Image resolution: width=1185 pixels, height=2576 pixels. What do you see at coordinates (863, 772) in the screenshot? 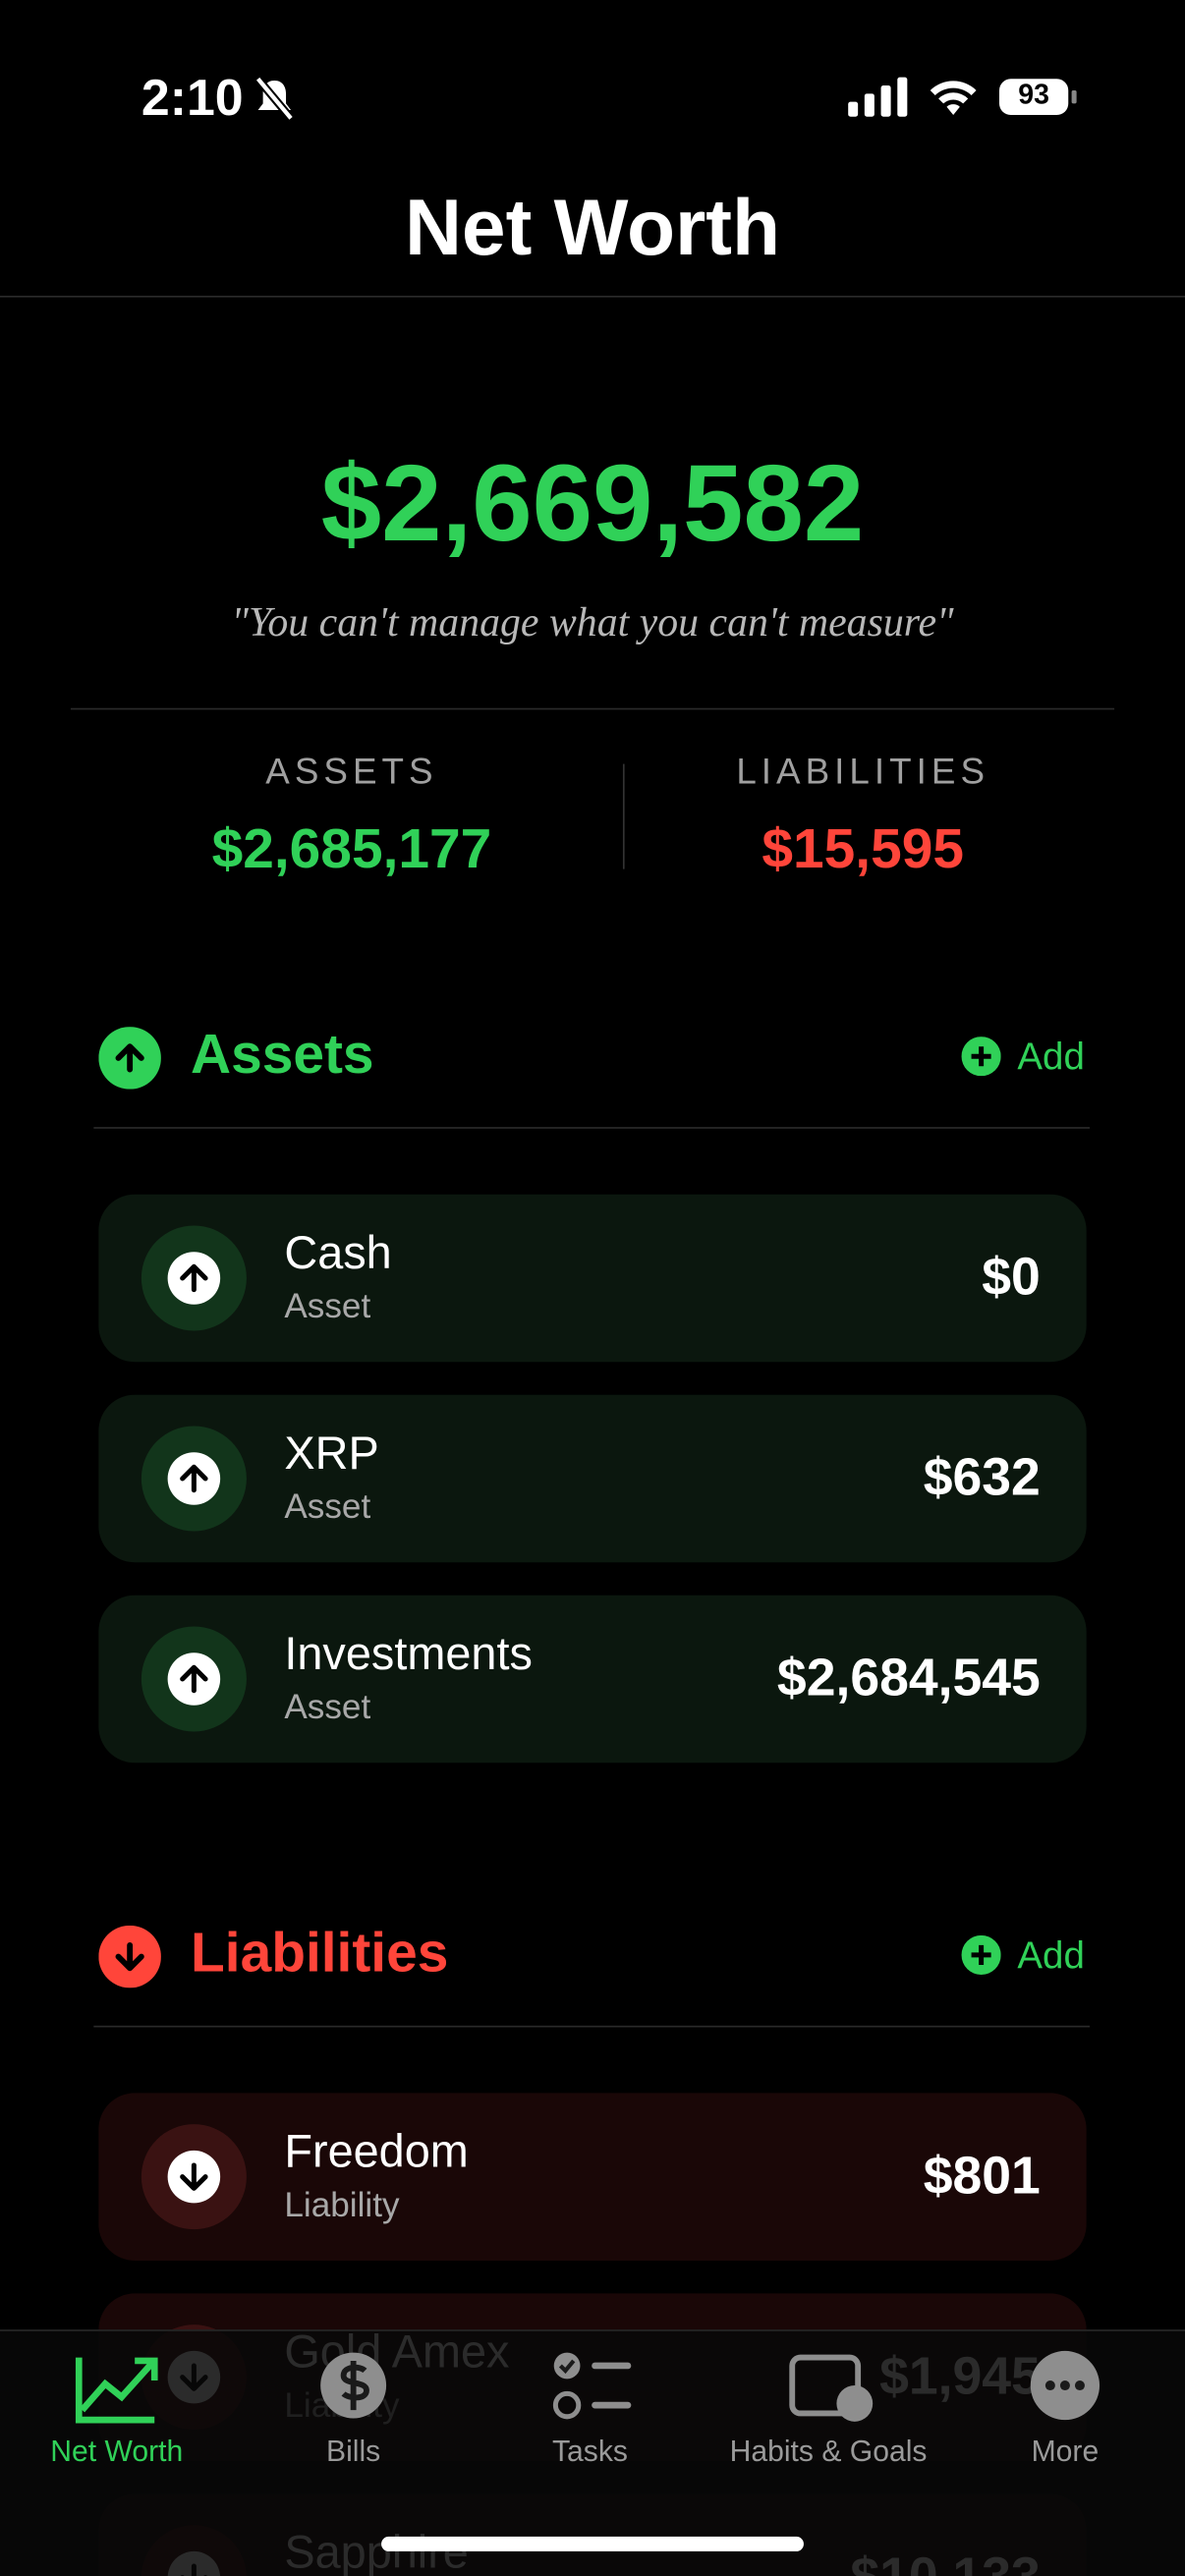
I see `liabilities-label: LIABILITIES` at bounding box center [863, 772].